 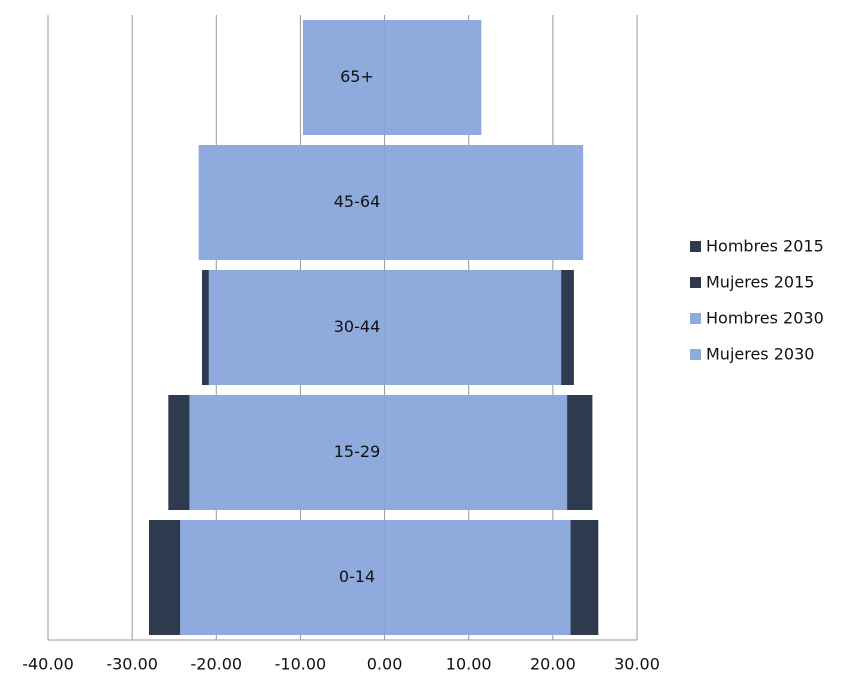 What do you see at coordinates (637, 664) in the screenshot?
I see `x-tick-label: 30.00` at bounding box center [637, 664].